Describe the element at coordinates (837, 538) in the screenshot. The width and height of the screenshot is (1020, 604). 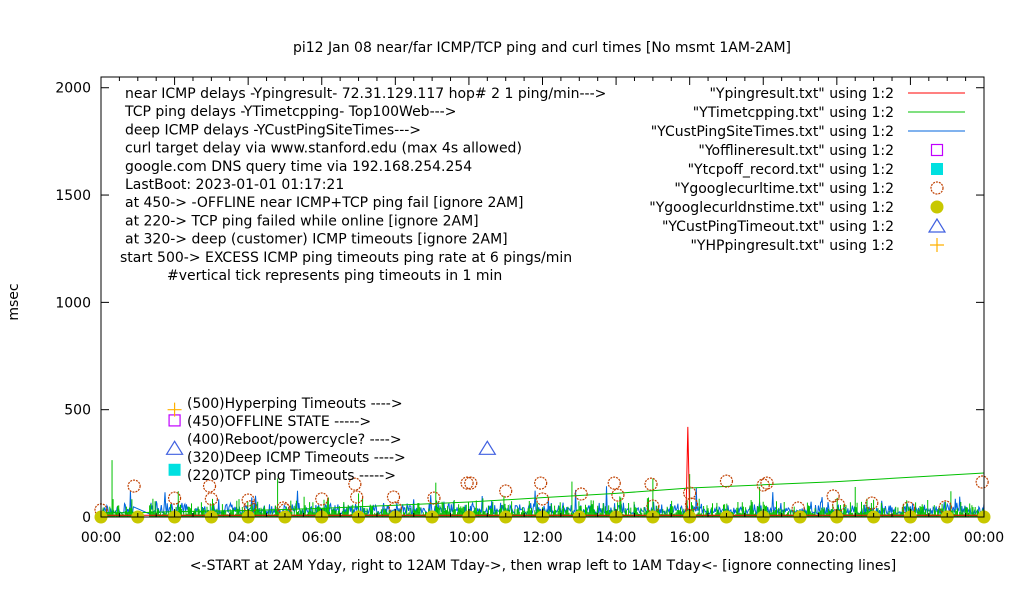
I see `x-tick-label: 20:00` at that location.